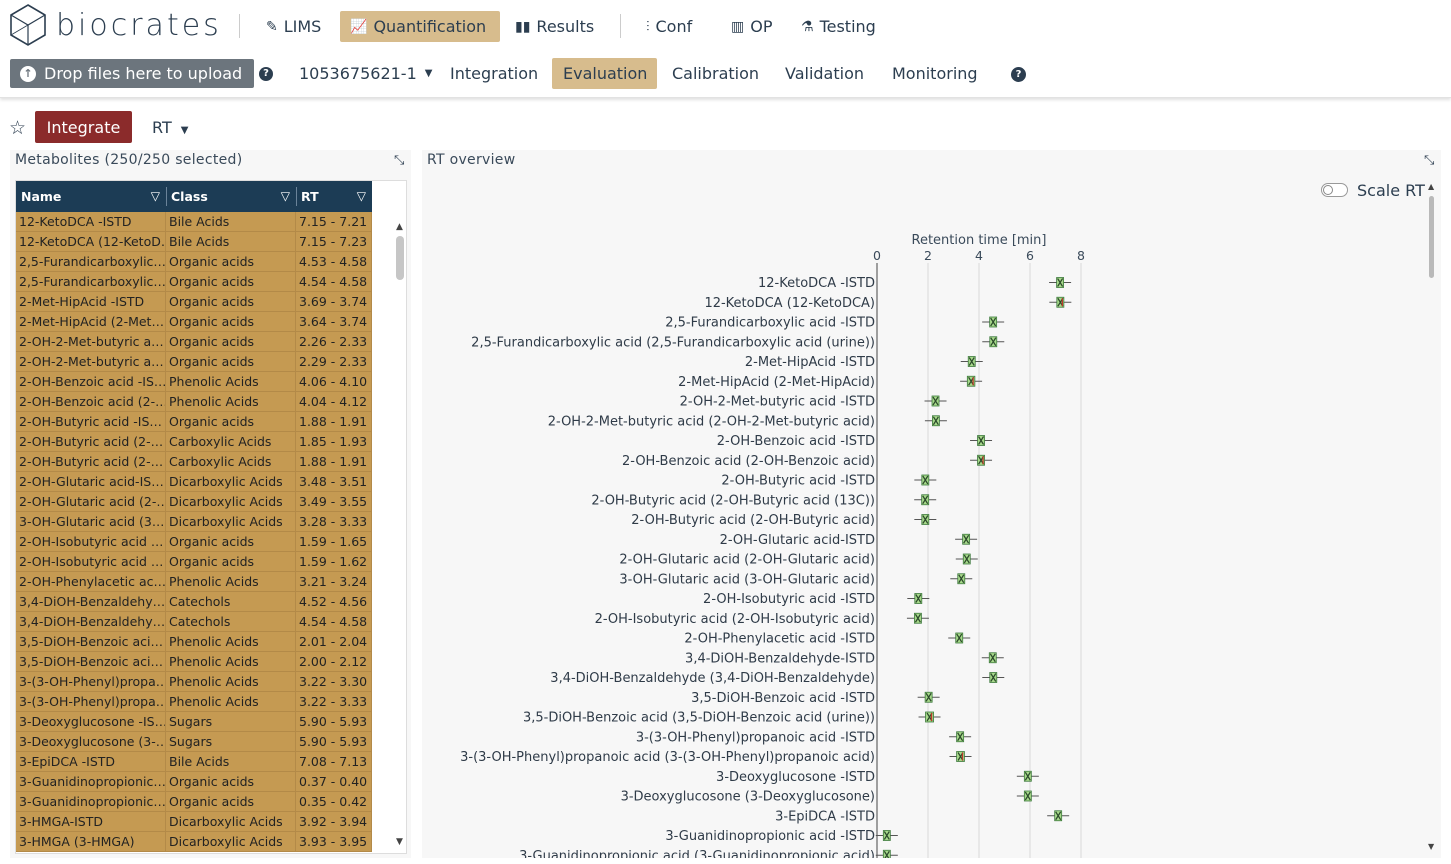  I want to click on cell-class: Bile Acids, so click(231, 222).